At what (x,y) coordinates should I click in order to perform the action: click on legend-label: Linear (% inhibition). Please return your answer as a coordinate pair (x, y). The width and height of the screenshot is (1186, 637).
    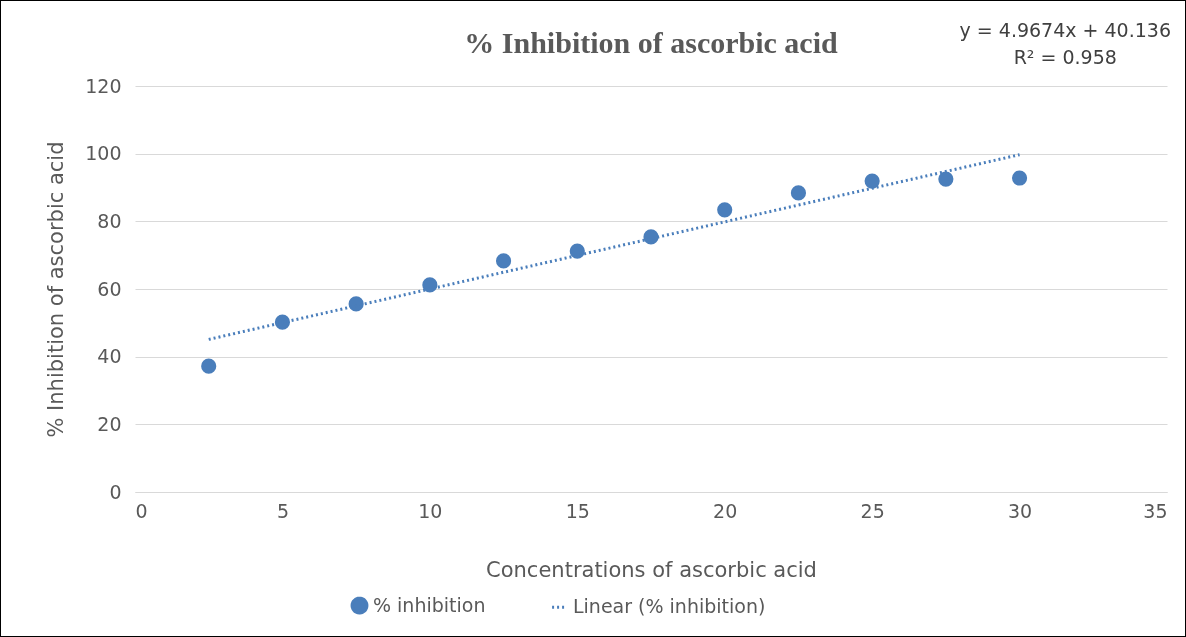
    Looking at the image, I should click on (669, 606).